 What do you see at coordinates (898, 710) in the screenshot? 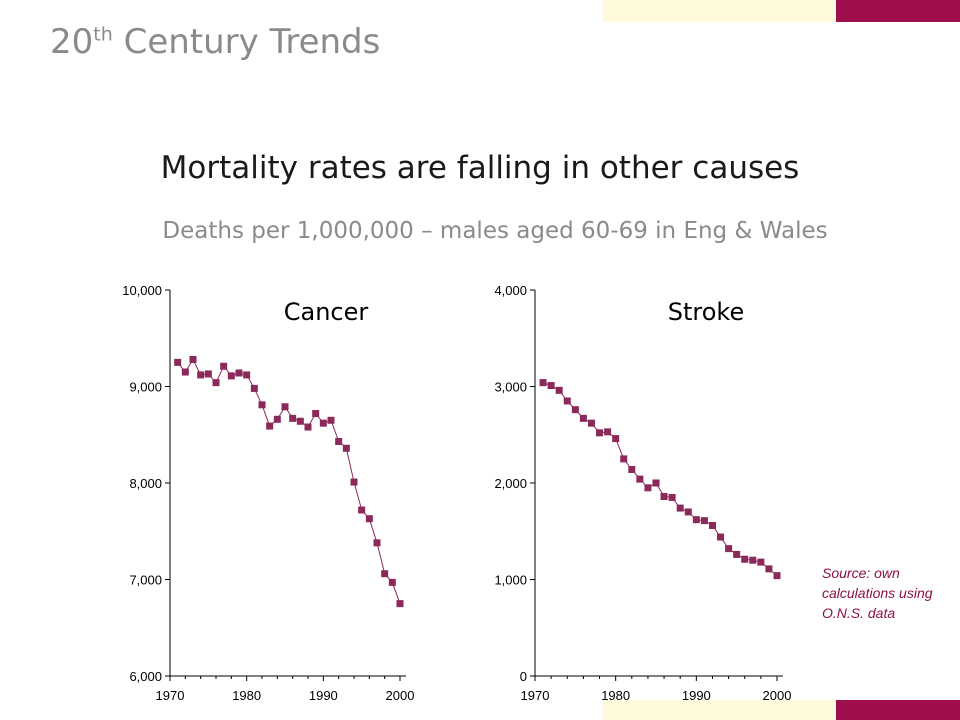
I see `bottom-maroon-band` at bounding box center [898, 710].